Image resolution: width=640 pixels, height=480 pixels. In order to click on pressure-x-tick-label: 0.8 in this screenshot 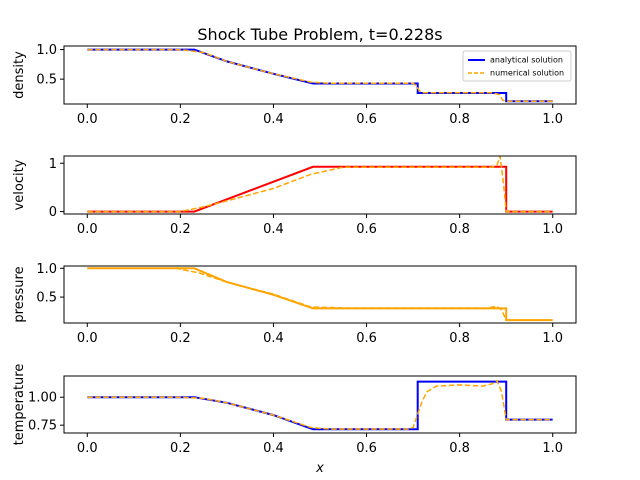, I will do `click(459, 338)`.